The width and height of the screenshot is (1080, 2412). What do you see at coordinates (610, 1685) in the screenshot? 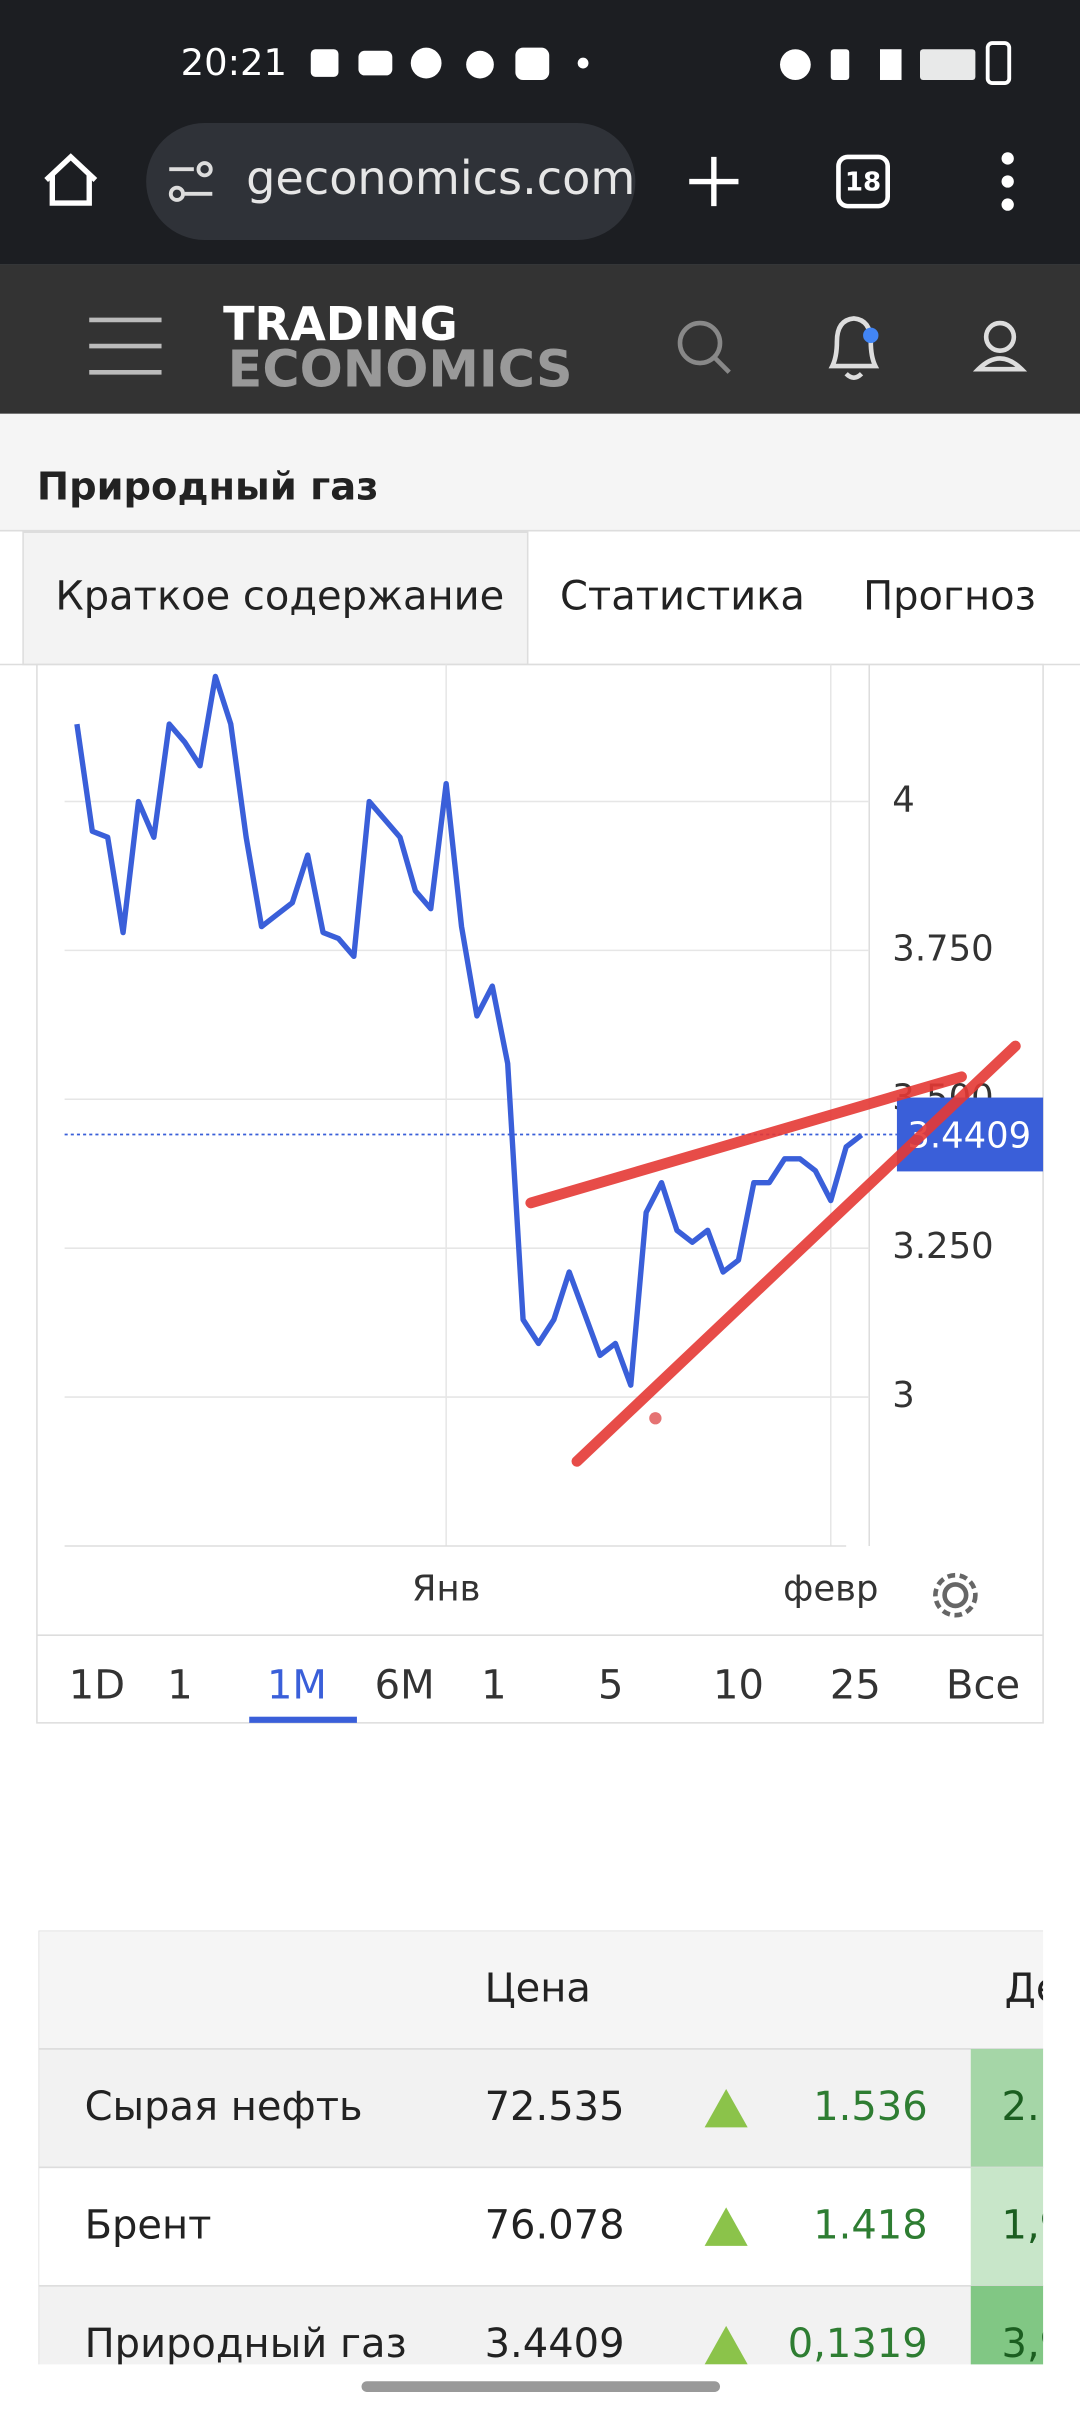
I see `range-button: 5` at bounding box center [610, 1685].